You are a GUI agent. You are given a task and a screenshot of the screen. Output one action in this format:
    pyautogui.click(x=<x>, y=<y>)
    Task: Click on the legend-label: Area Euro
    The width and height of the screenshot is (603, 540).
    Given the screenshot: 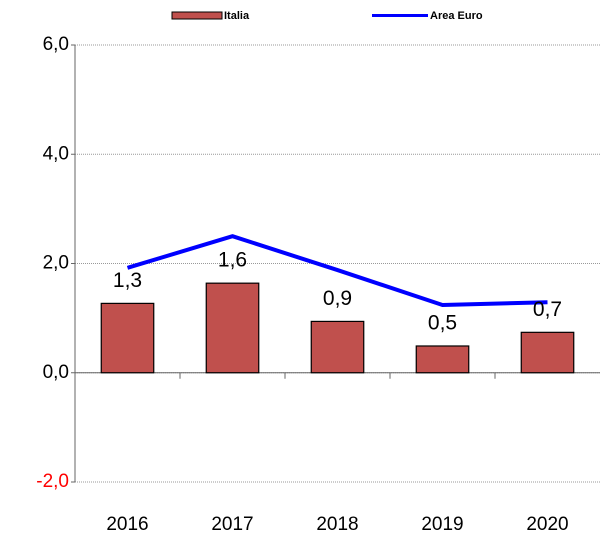 What is the action you would take?
    pyautogui.click(x=456, y=16)
    